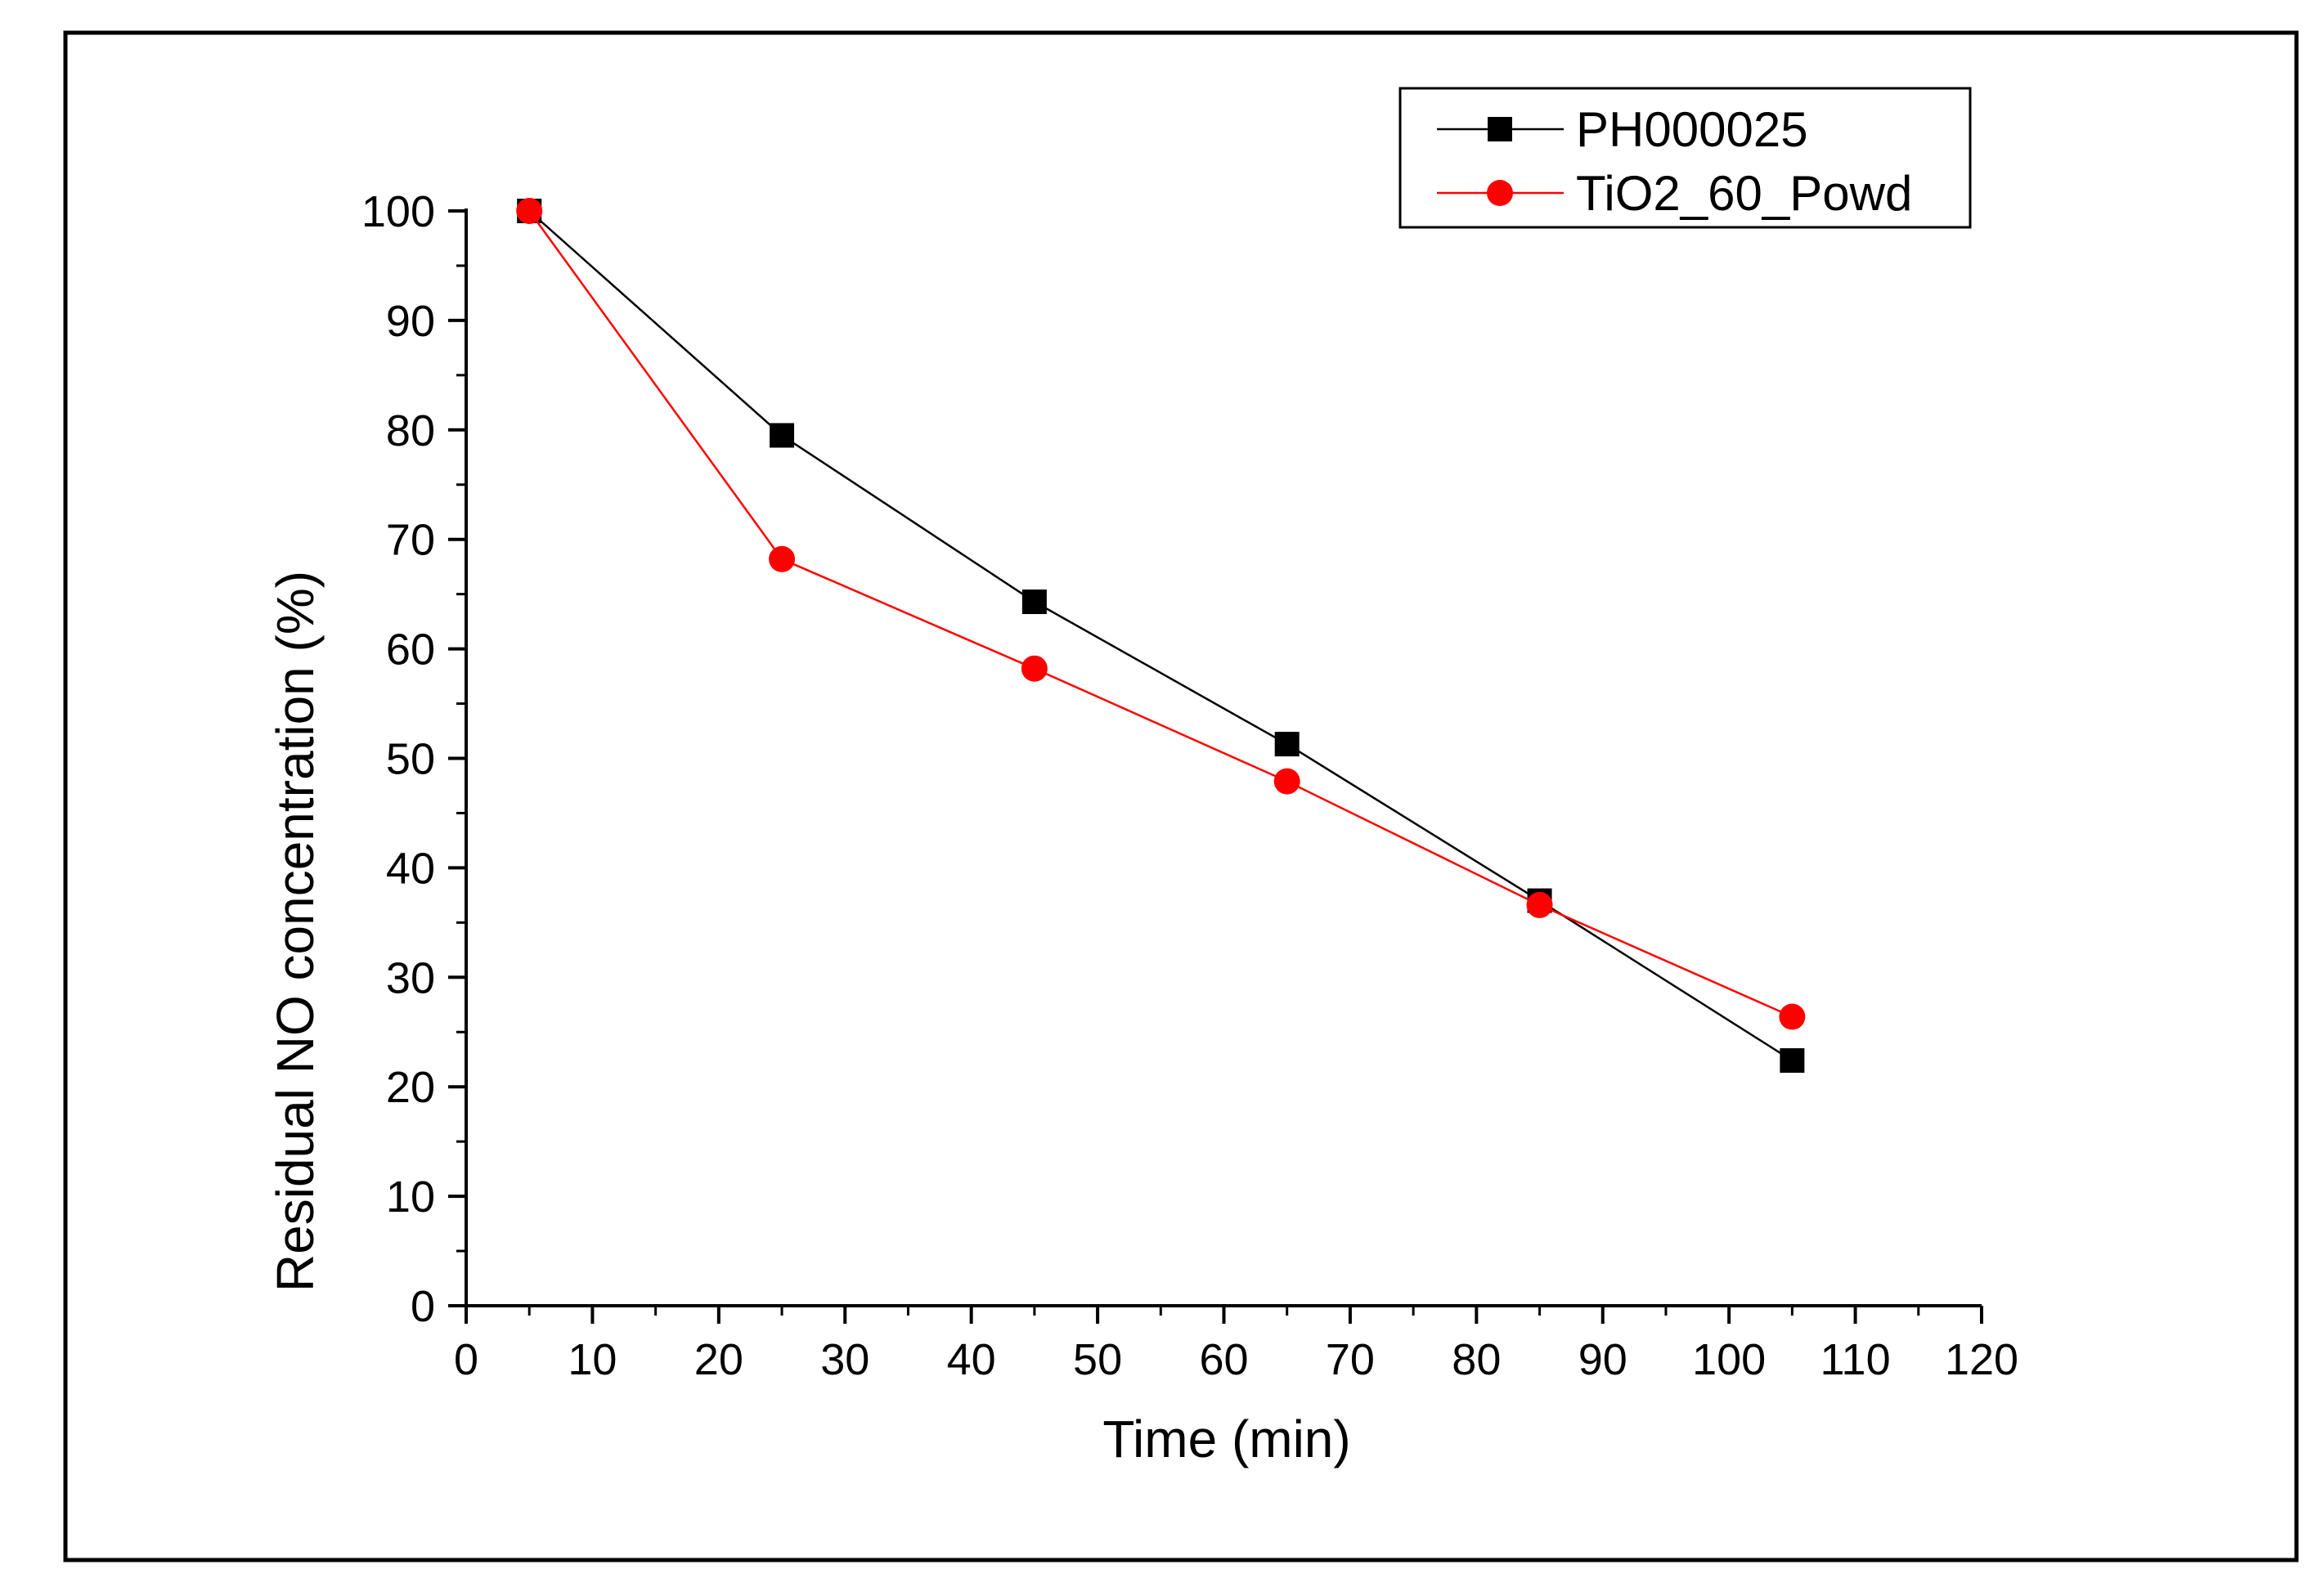 Image resolution: width=2321 pixels, height=1596 pixels. Describe the element at coordinates (1226, 1439) in the screenshot. I see `x-axis-title: Time (min)` at that location.